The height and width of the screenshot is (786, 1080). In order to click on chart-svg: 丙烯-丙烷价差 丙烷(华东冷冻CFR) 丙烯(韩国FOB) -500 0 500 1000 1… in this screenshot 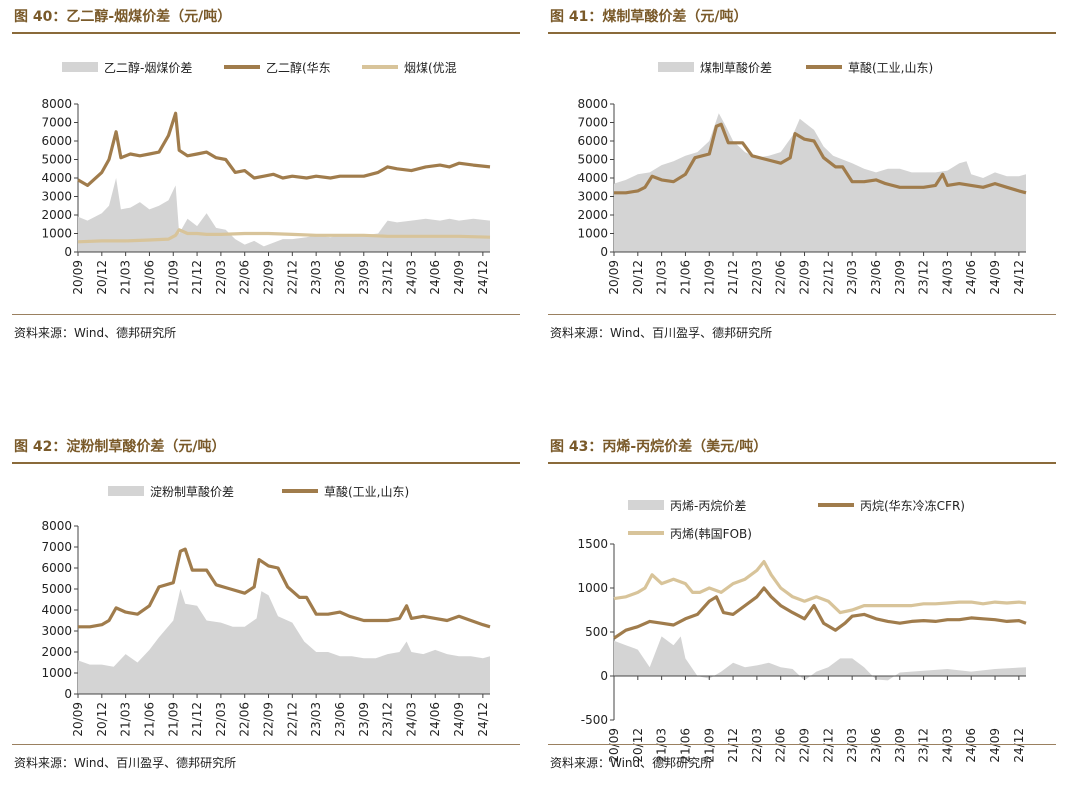, I will do `click(802, 630)`.